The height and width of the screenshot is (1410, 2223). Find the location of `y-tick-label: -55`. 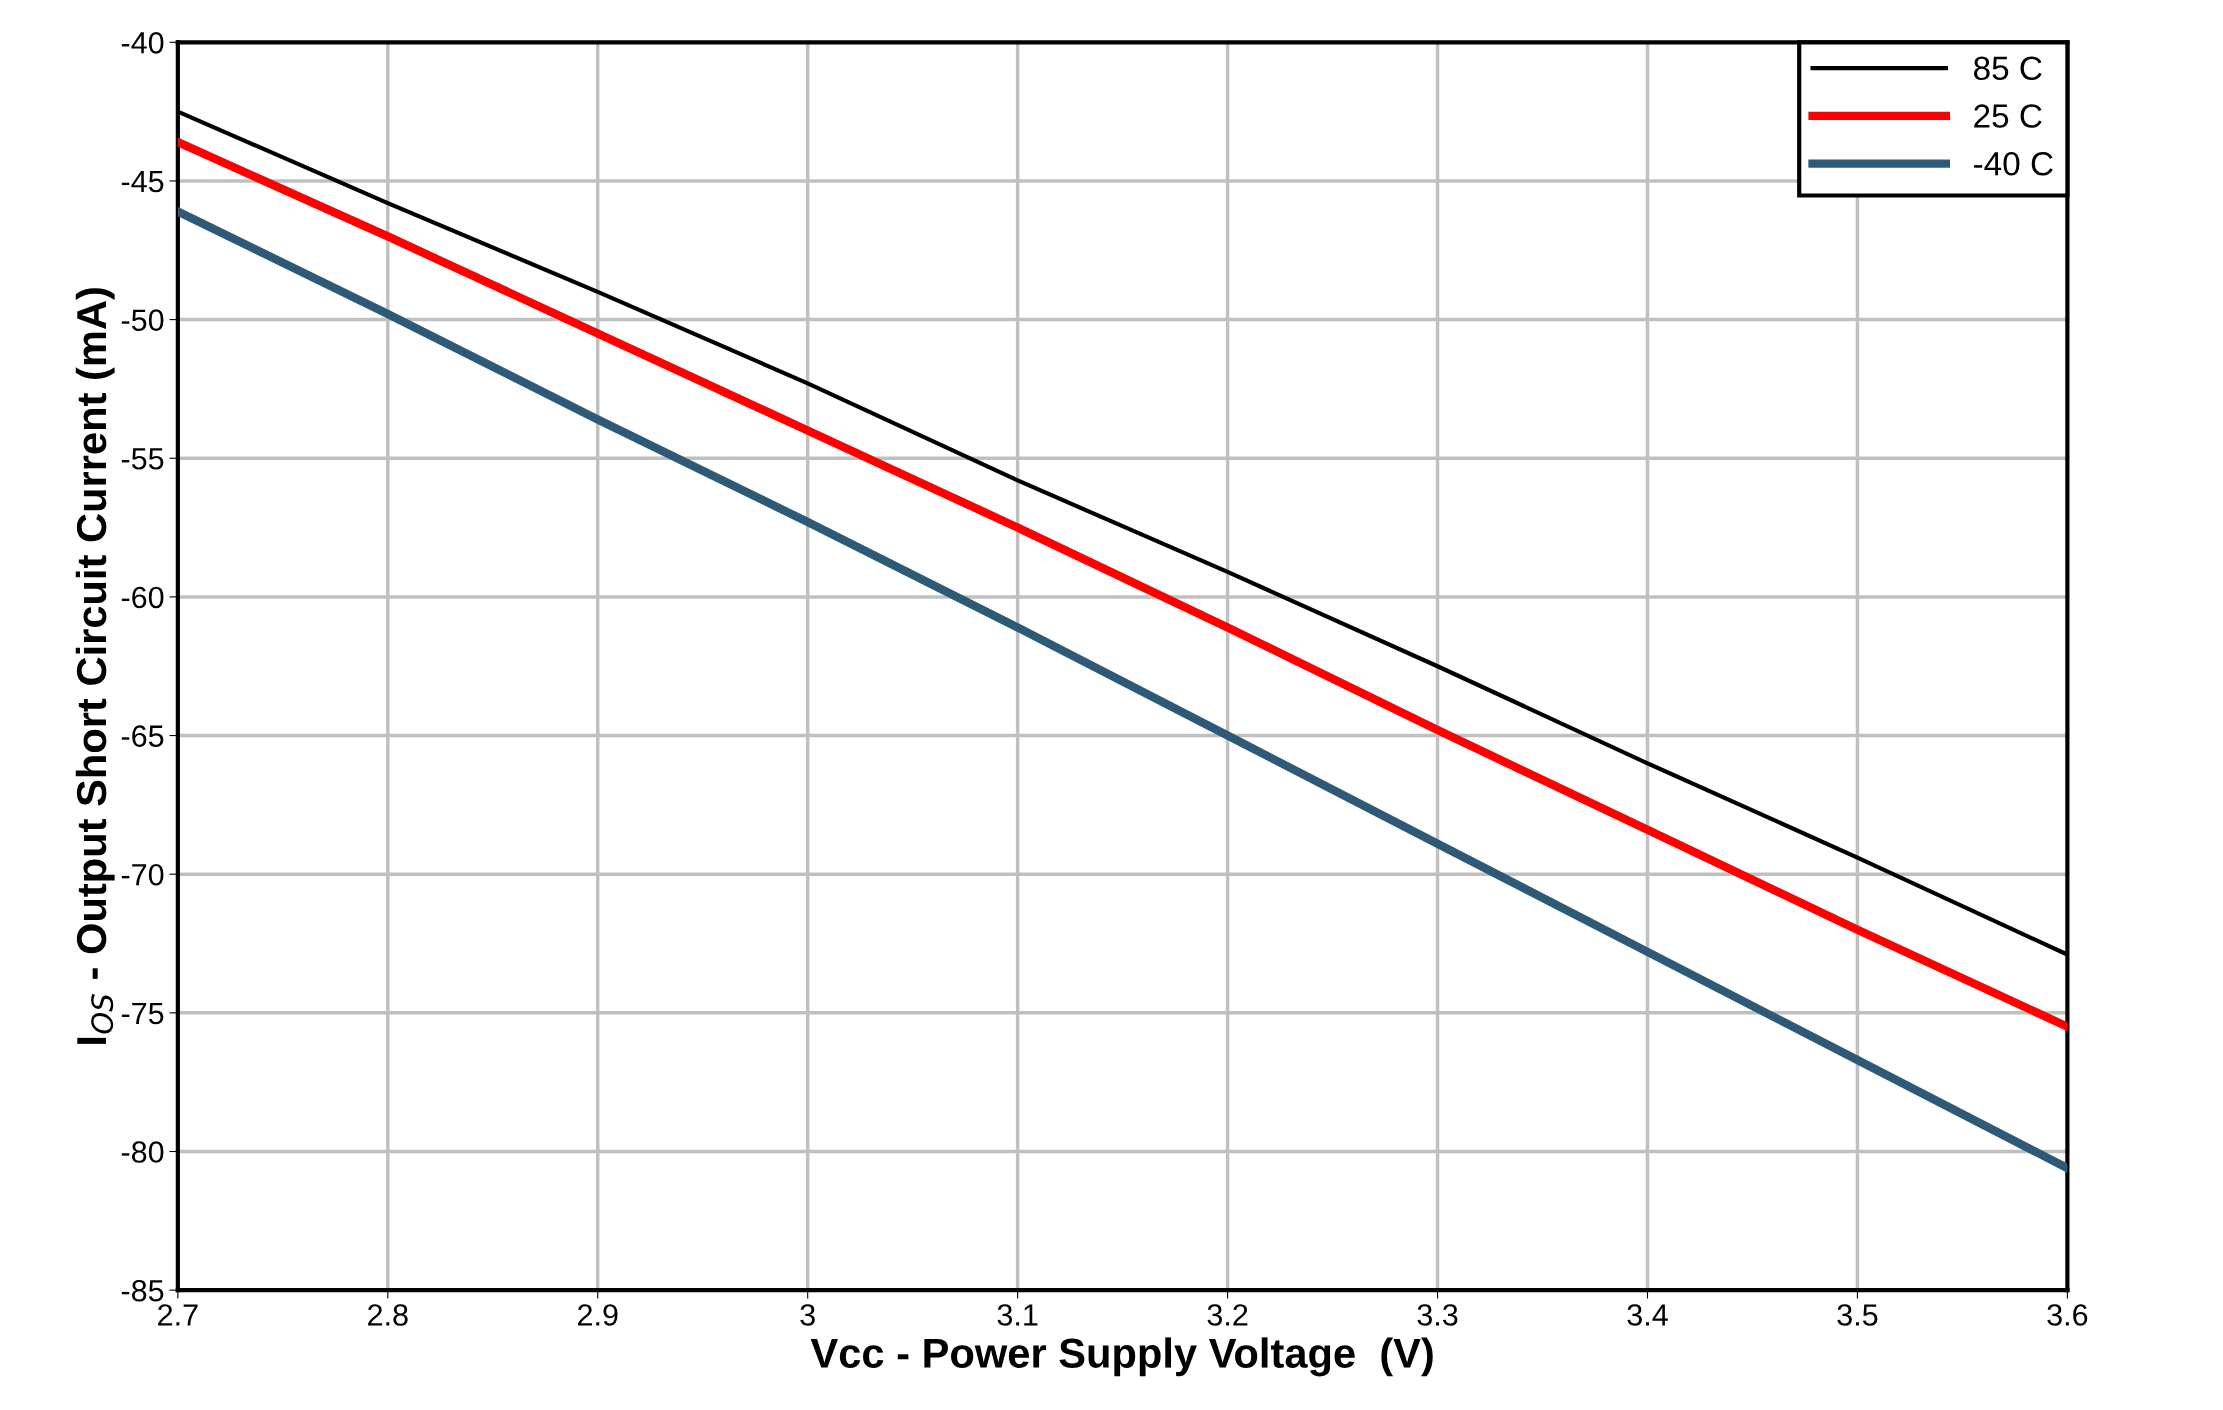

y-tick-label: -55 is located at coordinates (142, 459).